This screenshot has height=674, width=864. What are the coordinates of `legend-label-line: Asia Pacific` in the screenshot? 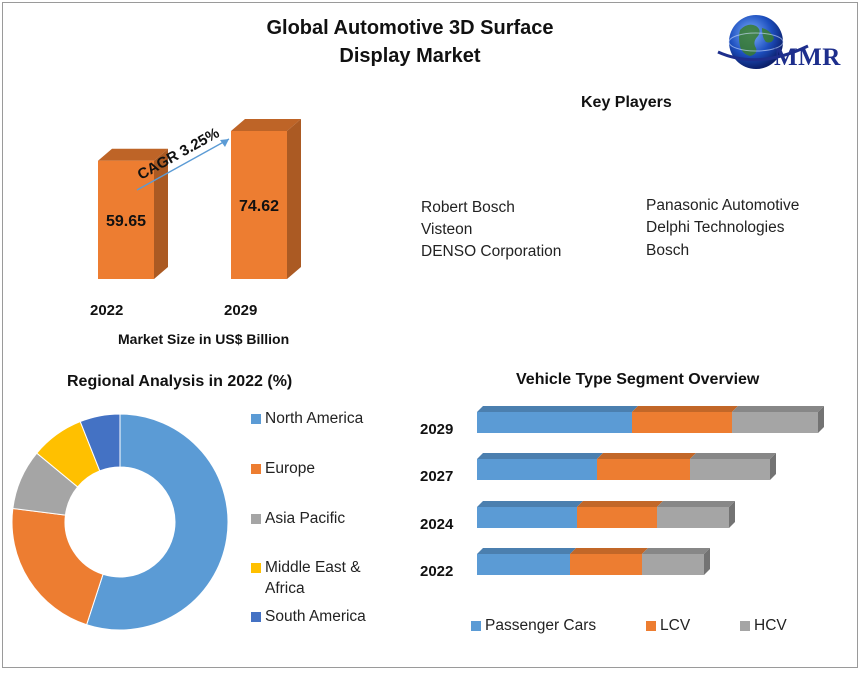 It's located at (305, 518).